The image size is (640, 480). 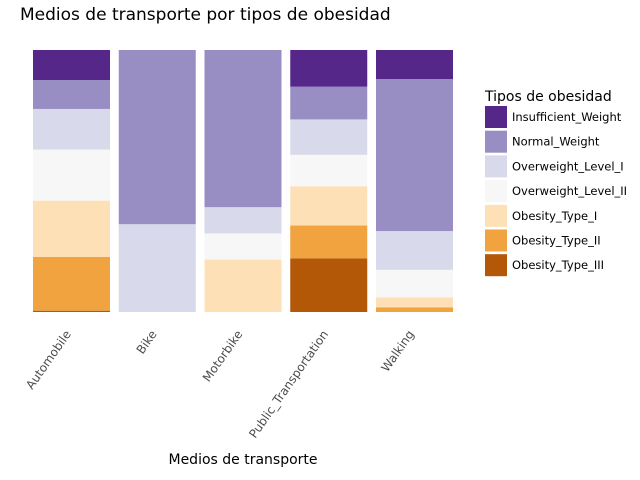 I want to click on bar-segment-walking-normal-weight, so click(x=414, y=155).